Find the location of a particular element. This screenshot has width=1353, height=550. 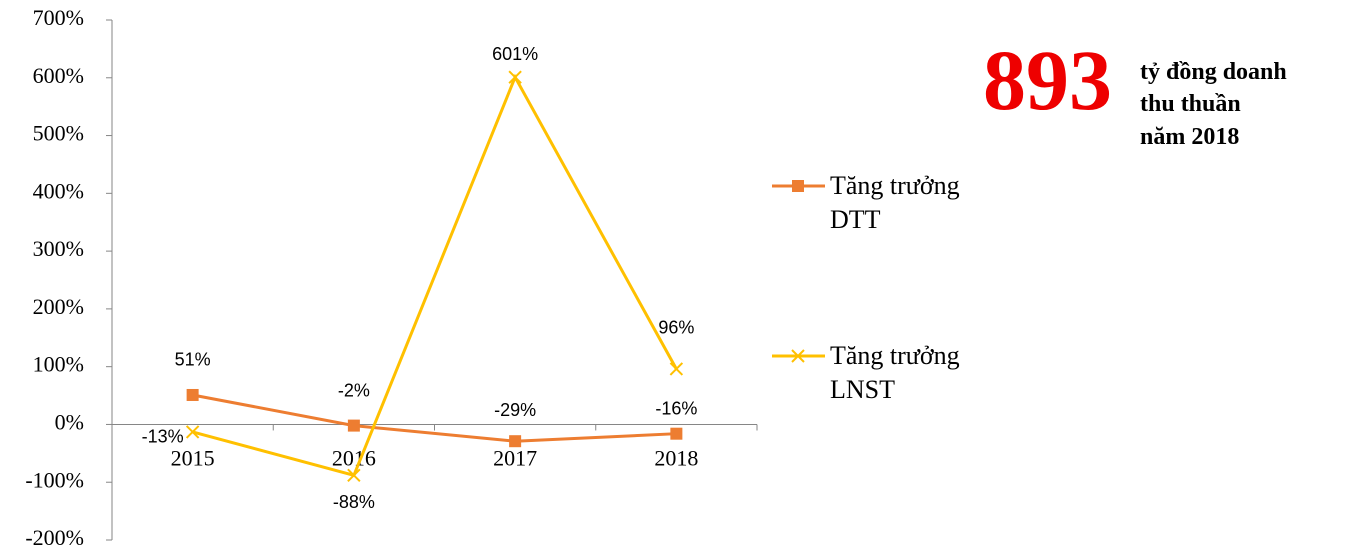

x-tick-label: 2017 is located at coordinates (515, 457).